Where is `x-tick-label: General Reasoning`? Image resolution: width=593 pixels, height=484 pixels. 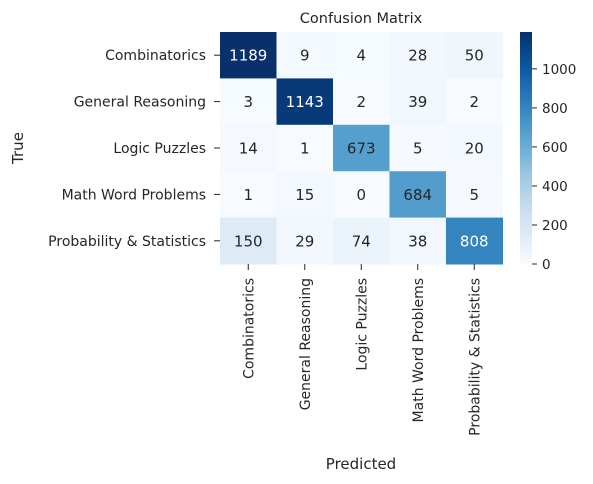 x-tick-label: General Reasoning is located at coordinates (306, 344).